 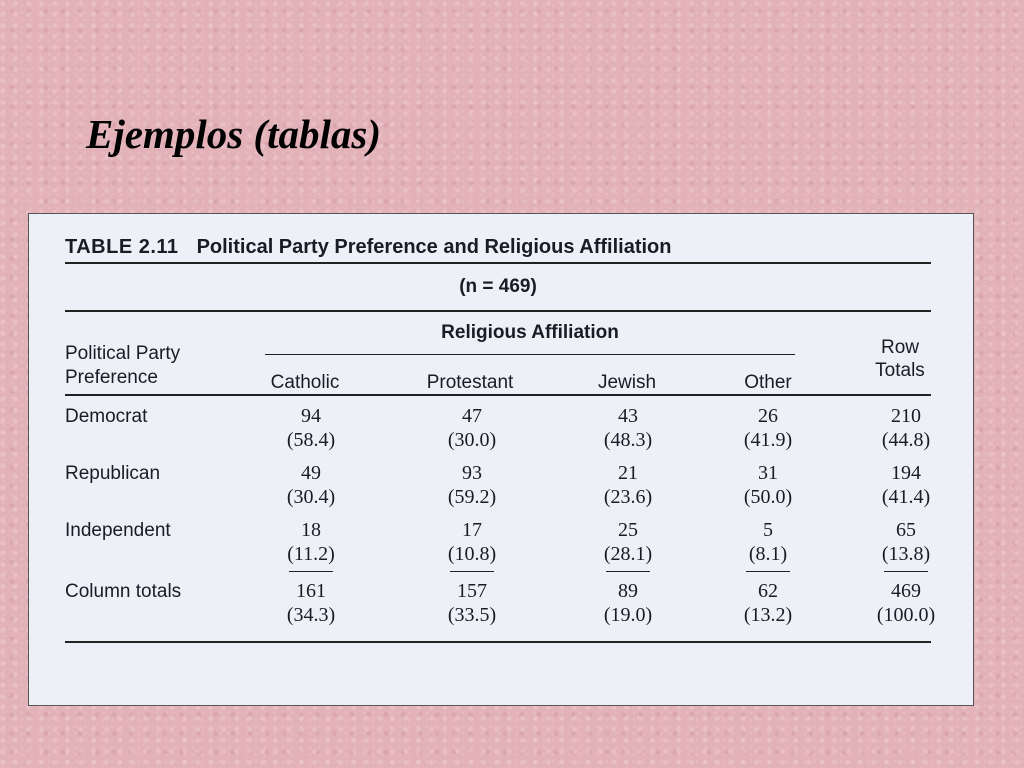 I want to click on table-cell: 62 (13.2), so click(x=768, y=603).